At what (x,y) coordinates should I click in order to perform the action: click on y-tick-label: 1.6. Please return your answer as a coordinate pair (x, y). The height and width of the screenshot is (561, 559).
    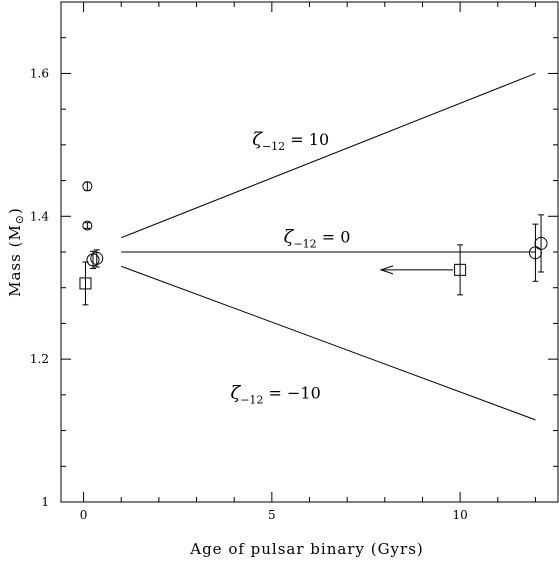
    Looking at the image, I should click on (39, 73).